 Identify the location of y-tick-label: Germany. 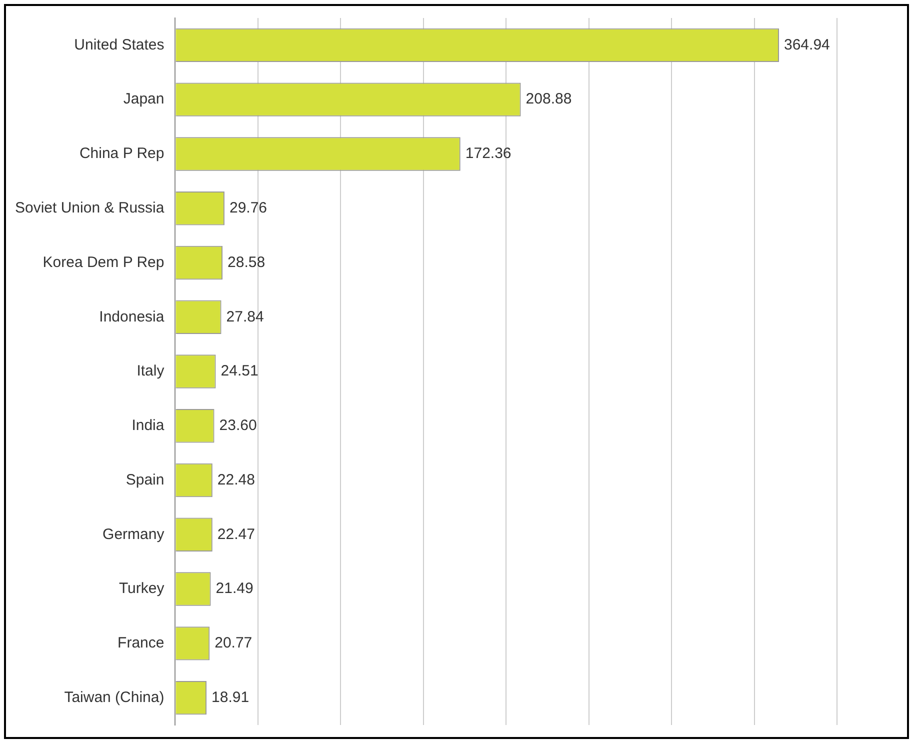
(133, 534).